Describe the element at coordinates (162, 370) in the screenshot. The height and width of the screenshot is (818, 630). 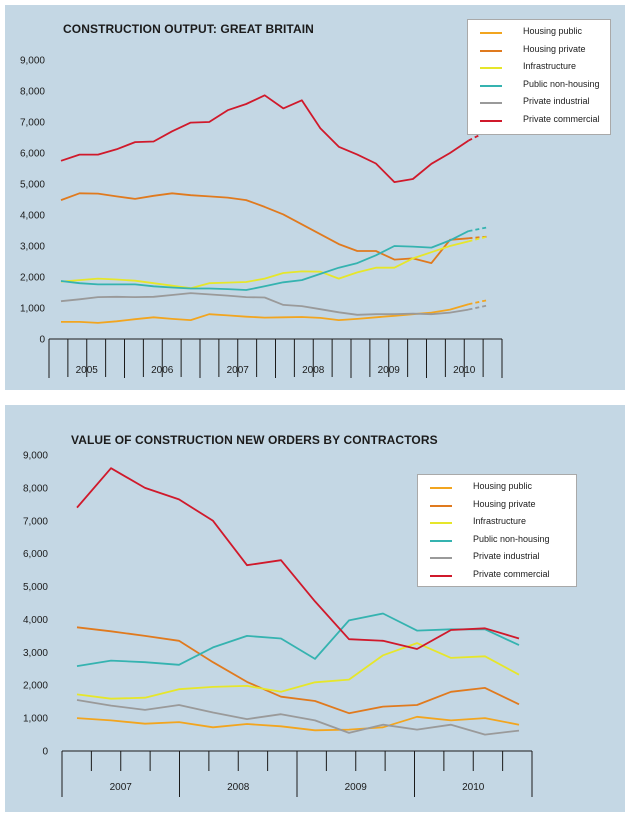
I see `x-year-label: 2006` at that location.